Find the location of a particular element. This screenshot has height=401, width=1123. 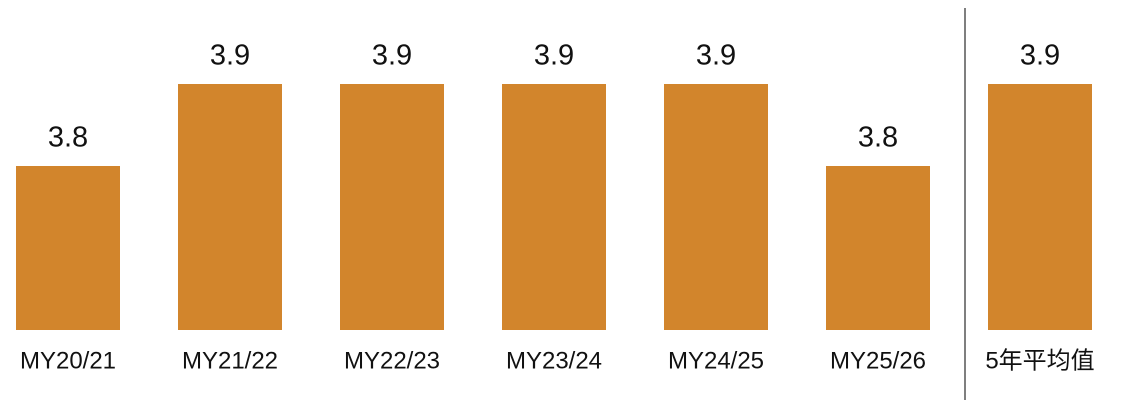

x-tick-label: 5年平均值 is located at coordinates (1039, 360).